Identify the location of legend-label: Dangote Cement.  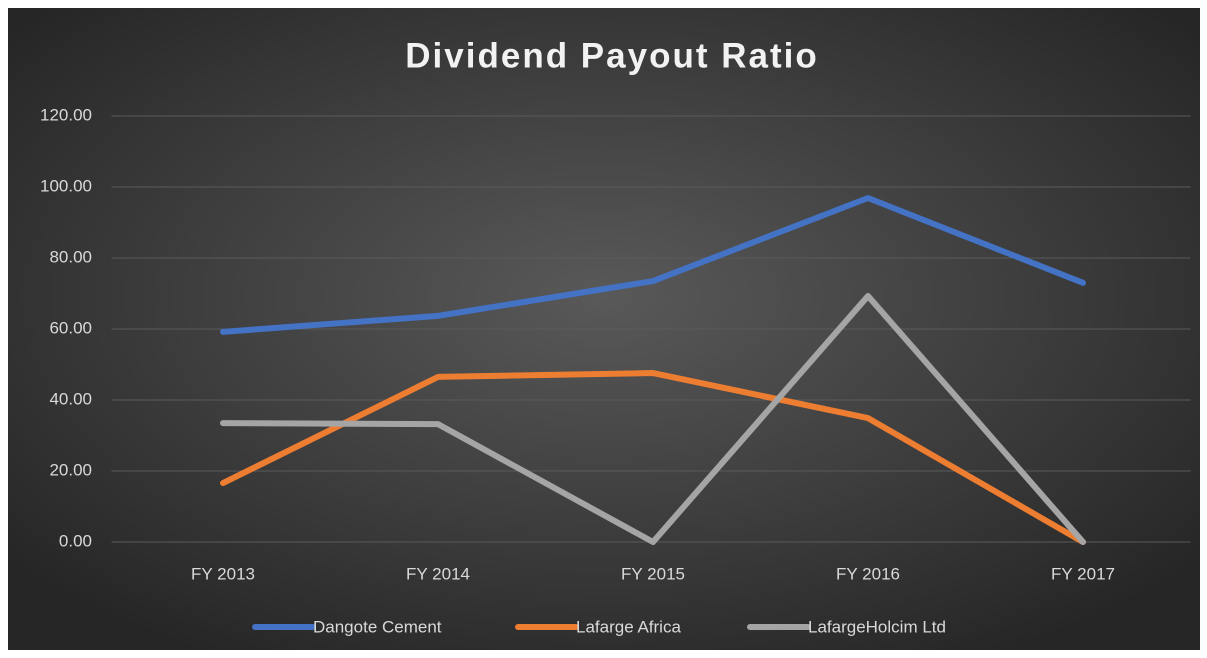
(377, 626).